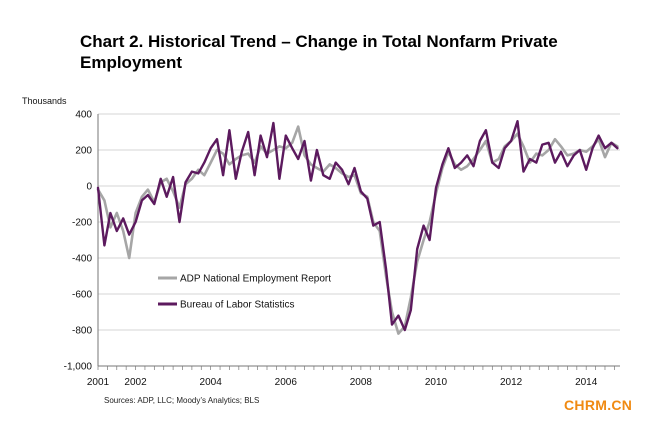 Image resolution: width=650 pixels, height=422 pixels. What do you see at coordinates (436, 382) in the screenshot?
I see `x-tick-label: 2010` at bounding box center [436, 382].